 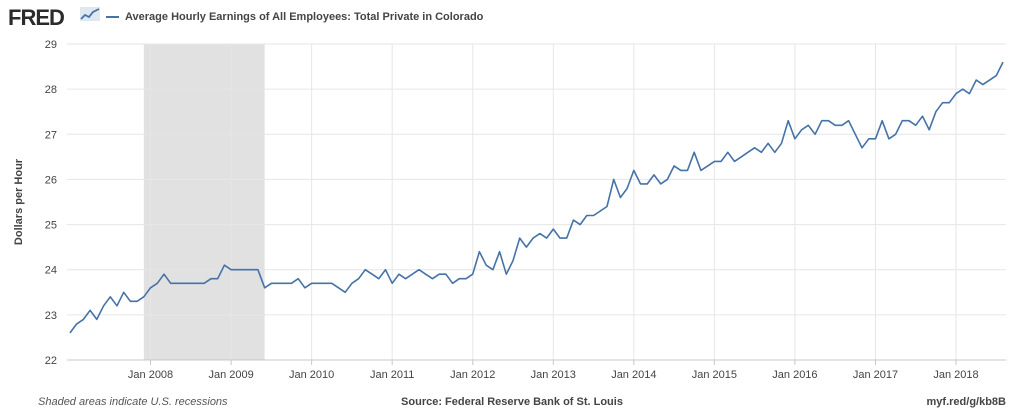 What do you see at coordinates (133, 402) in the screenshot?
I see `recession-note: Shaded areas indicate U.S. recessions` at bounding box center [133, 402].